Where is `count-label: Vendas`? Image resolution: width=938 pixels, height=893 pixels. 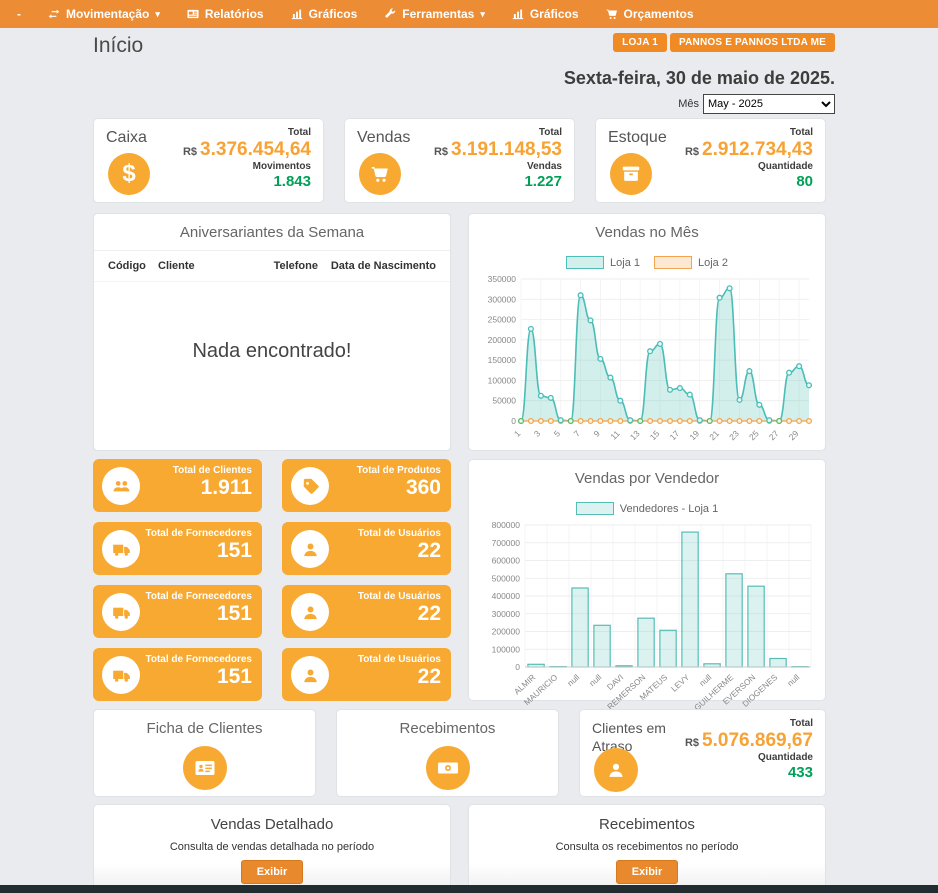
count-label: Vendas is located at coordinates (544, 166).